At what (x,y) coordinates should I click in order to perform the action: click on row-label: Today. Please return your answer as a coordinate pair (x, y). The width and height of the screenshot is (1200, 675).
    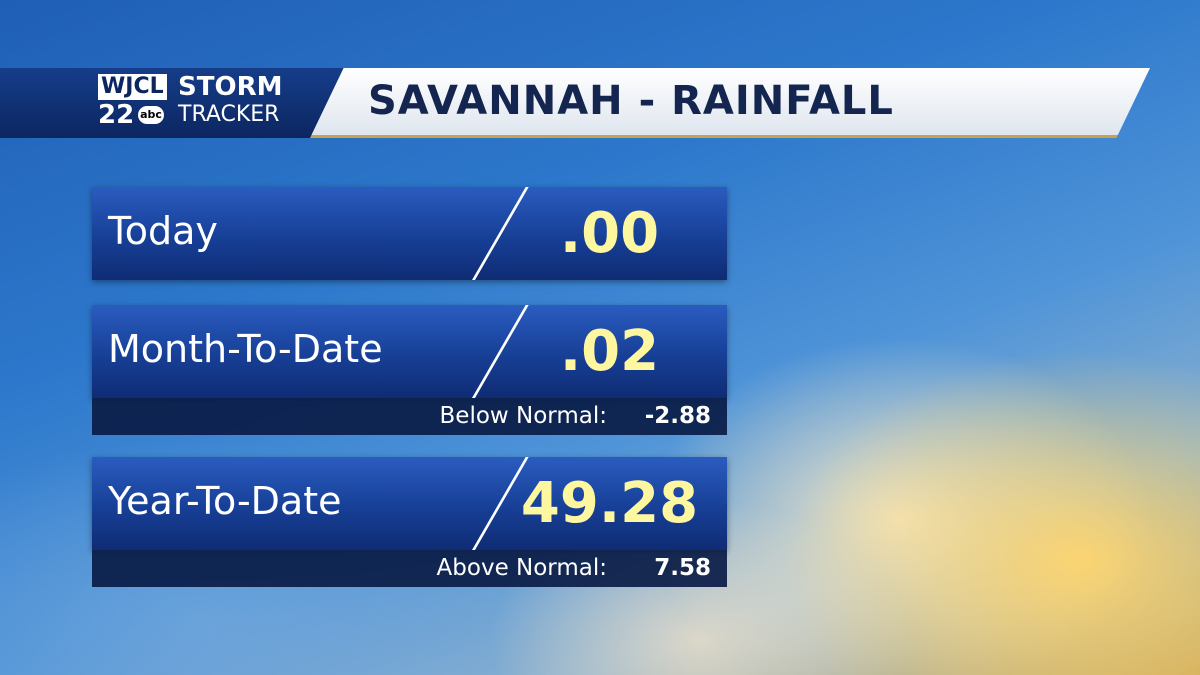
    Looking at the image, I should click on (163, 231).